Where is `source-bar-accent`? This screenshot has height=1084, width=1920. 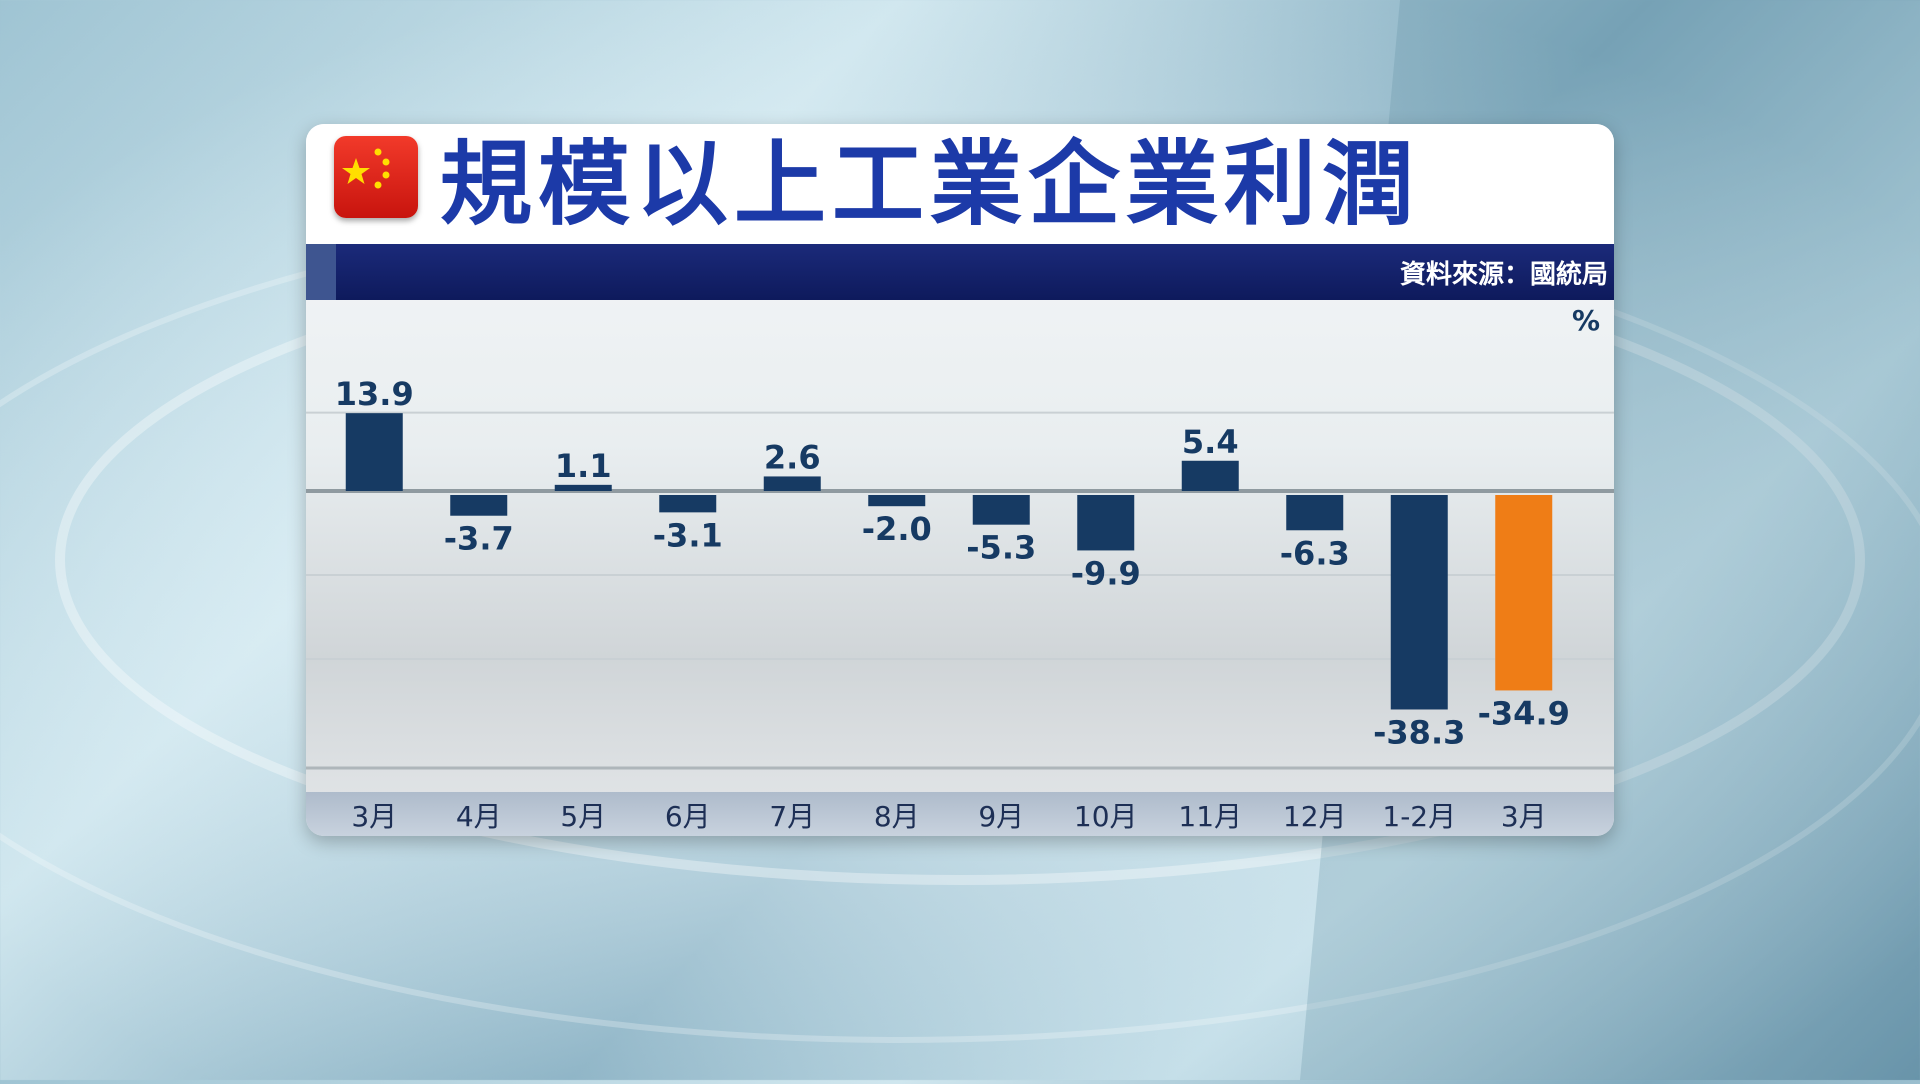
source-bar-accent is located at coordinates (321, 272).